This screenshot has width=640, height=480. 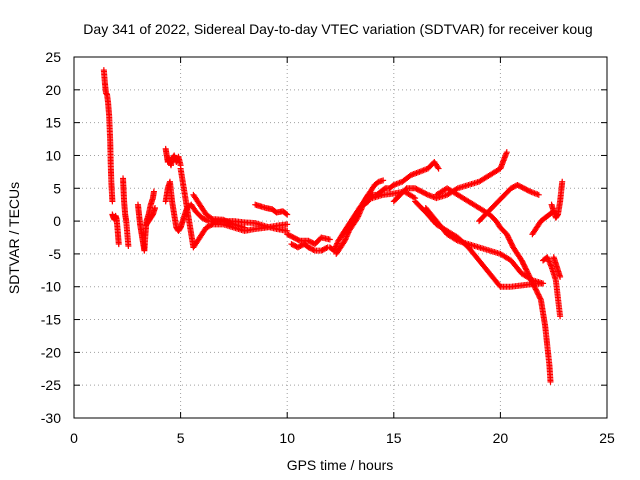 What do you see at coordinates (394, 438) in the screenshot?
I see `x-tick-label: 15` at bounding box center [394, 438].